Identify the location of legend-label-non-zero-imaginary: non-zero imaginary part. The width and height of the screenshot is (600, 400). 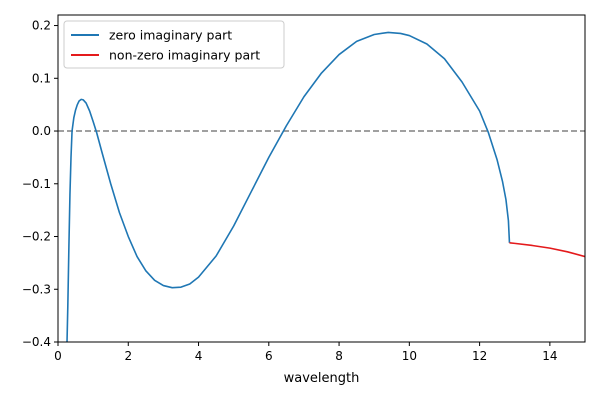
(184, 55).